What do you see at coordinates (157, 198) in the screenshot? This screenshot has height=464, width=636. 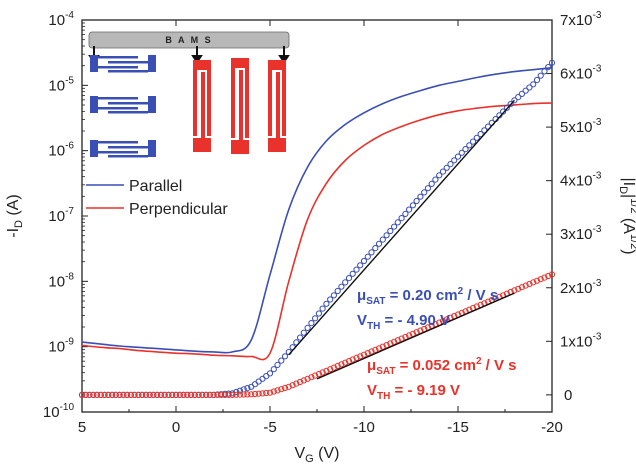 I see `legend: Parallel Perpendicular` at bounding box center [157, 198].